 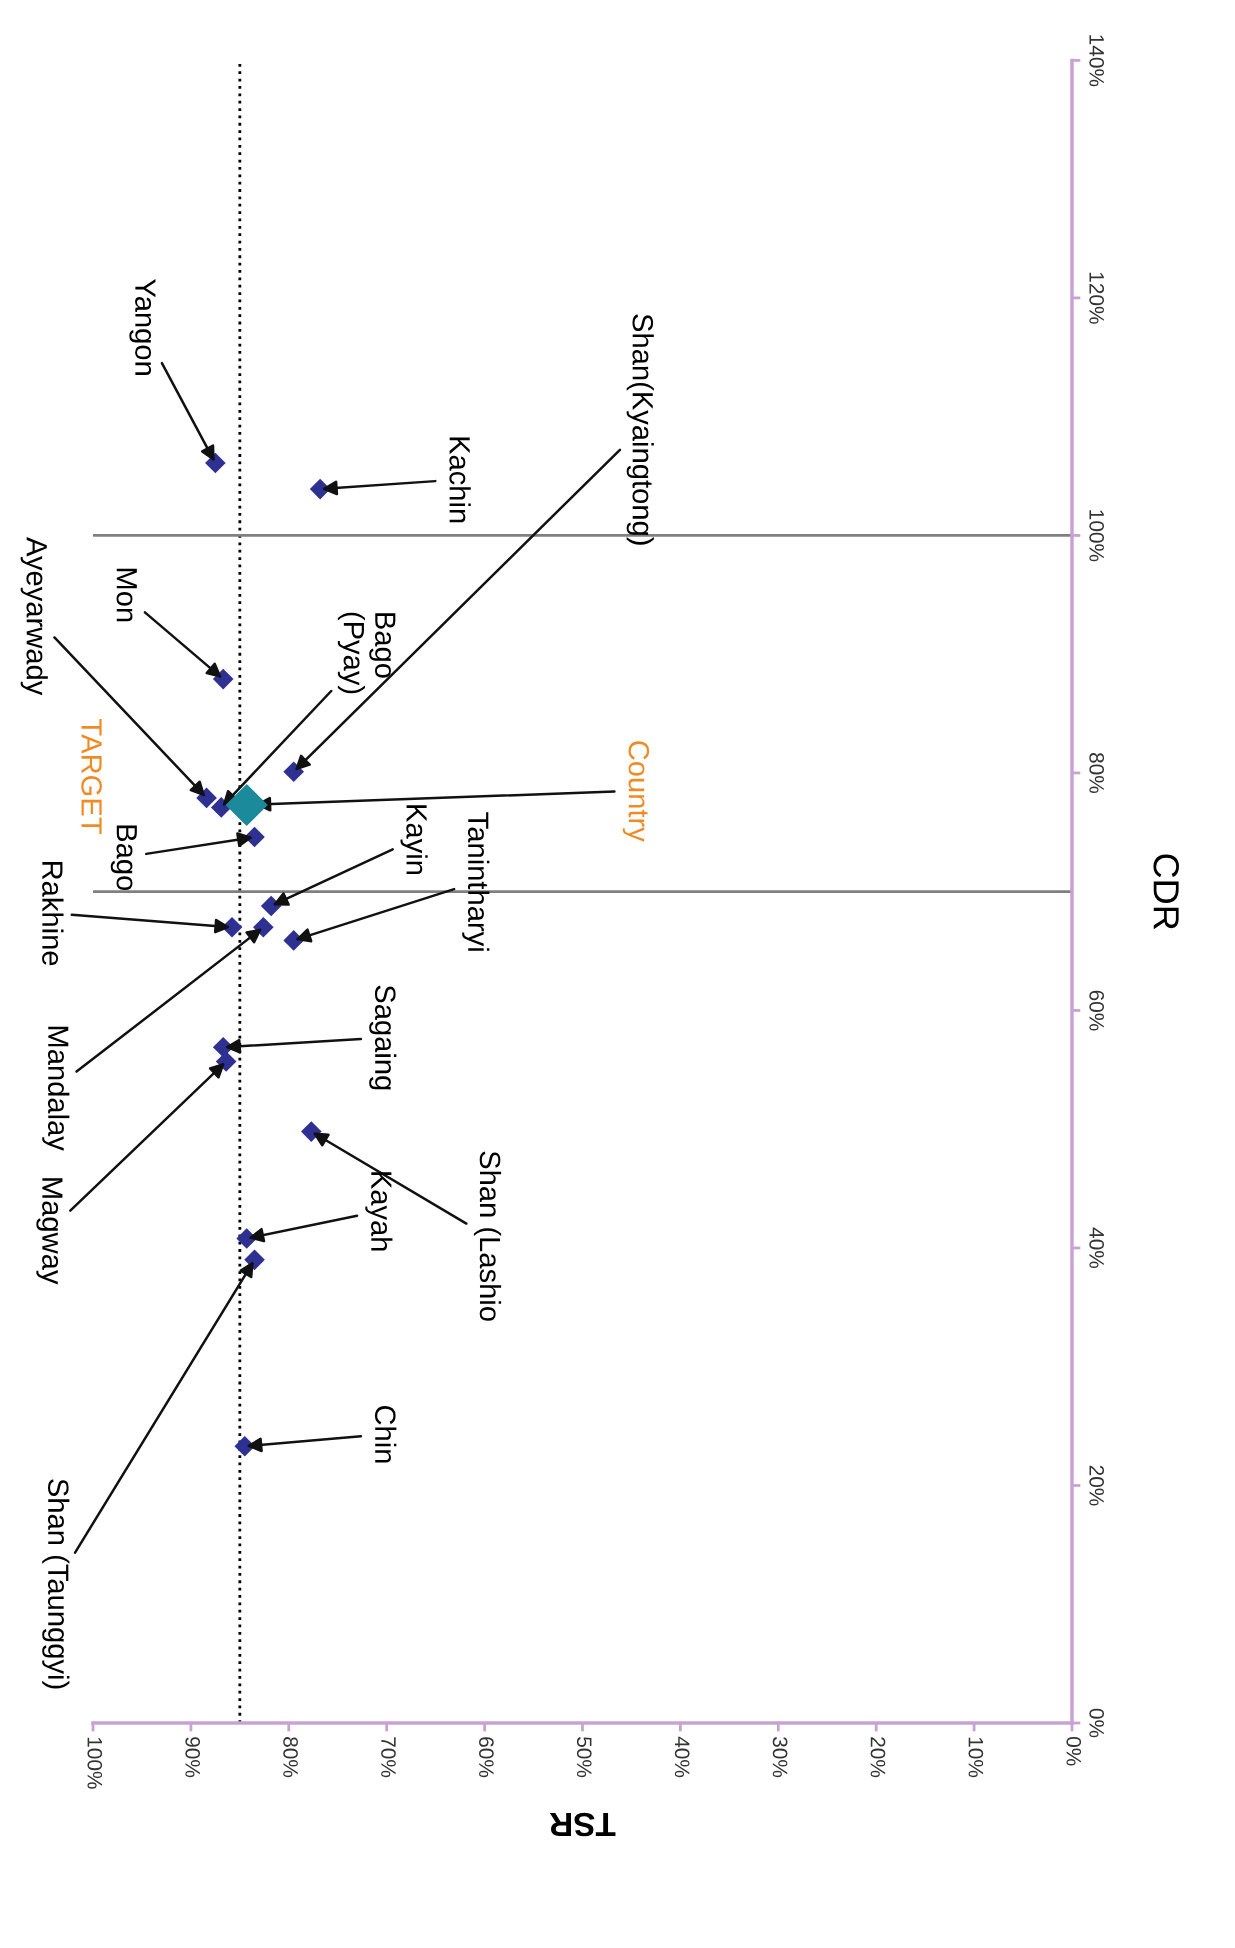 What do you see at coordinates (91, 776) in the screenshot?
I see `annotation: TARGET` at bounding box center [91, 776].